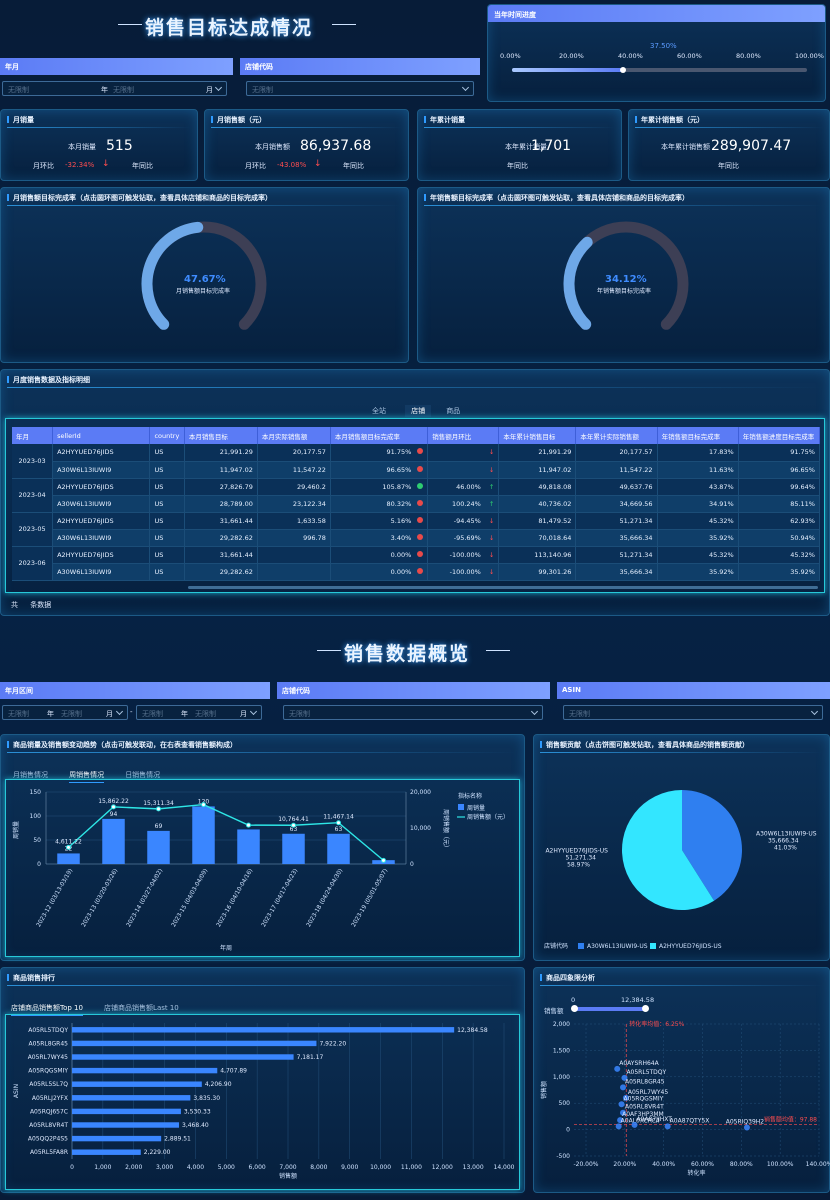  I want to click on column-header: 年销售额目标完成率, so click(698, 435).